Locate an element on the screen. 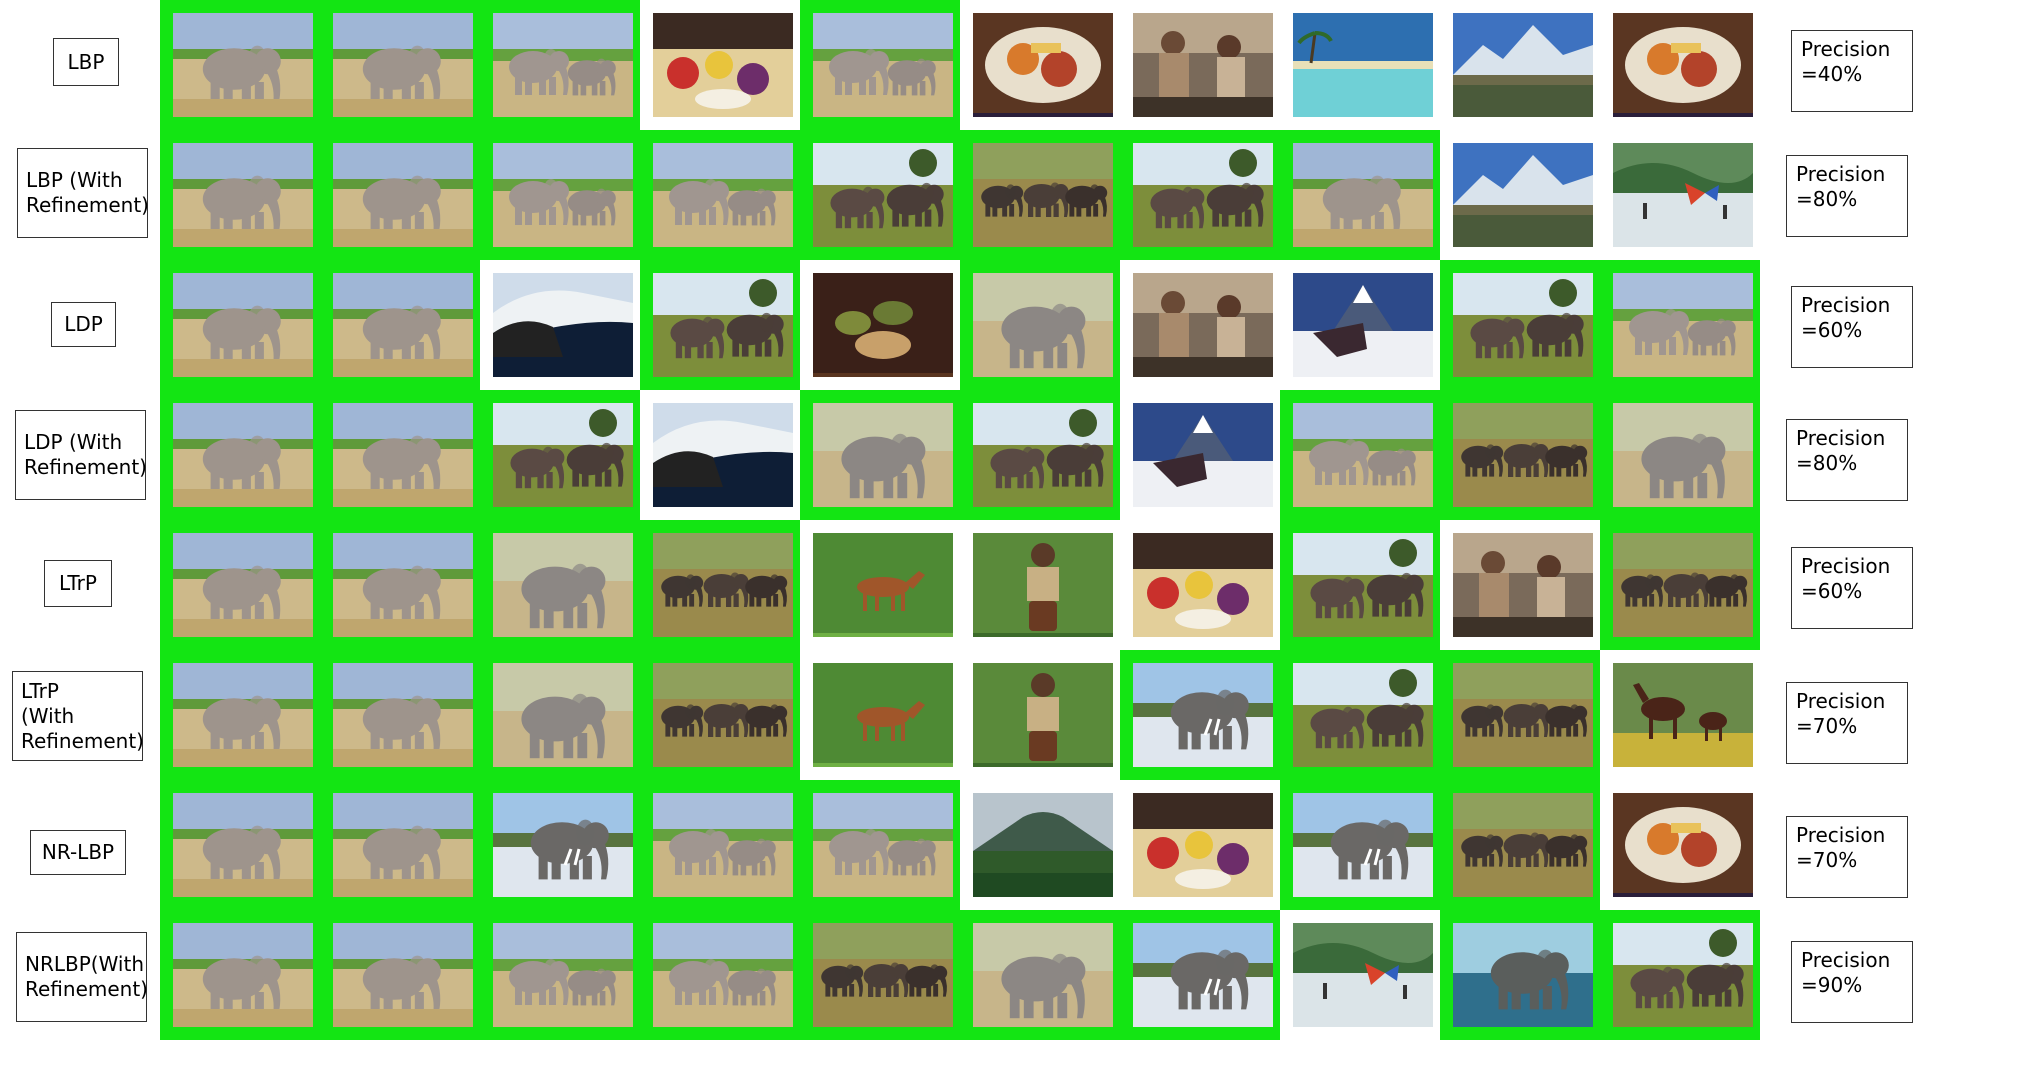 This screenshot has width=2033, height=1077. beach-thumbnail is located at coordinates (1363, 65).